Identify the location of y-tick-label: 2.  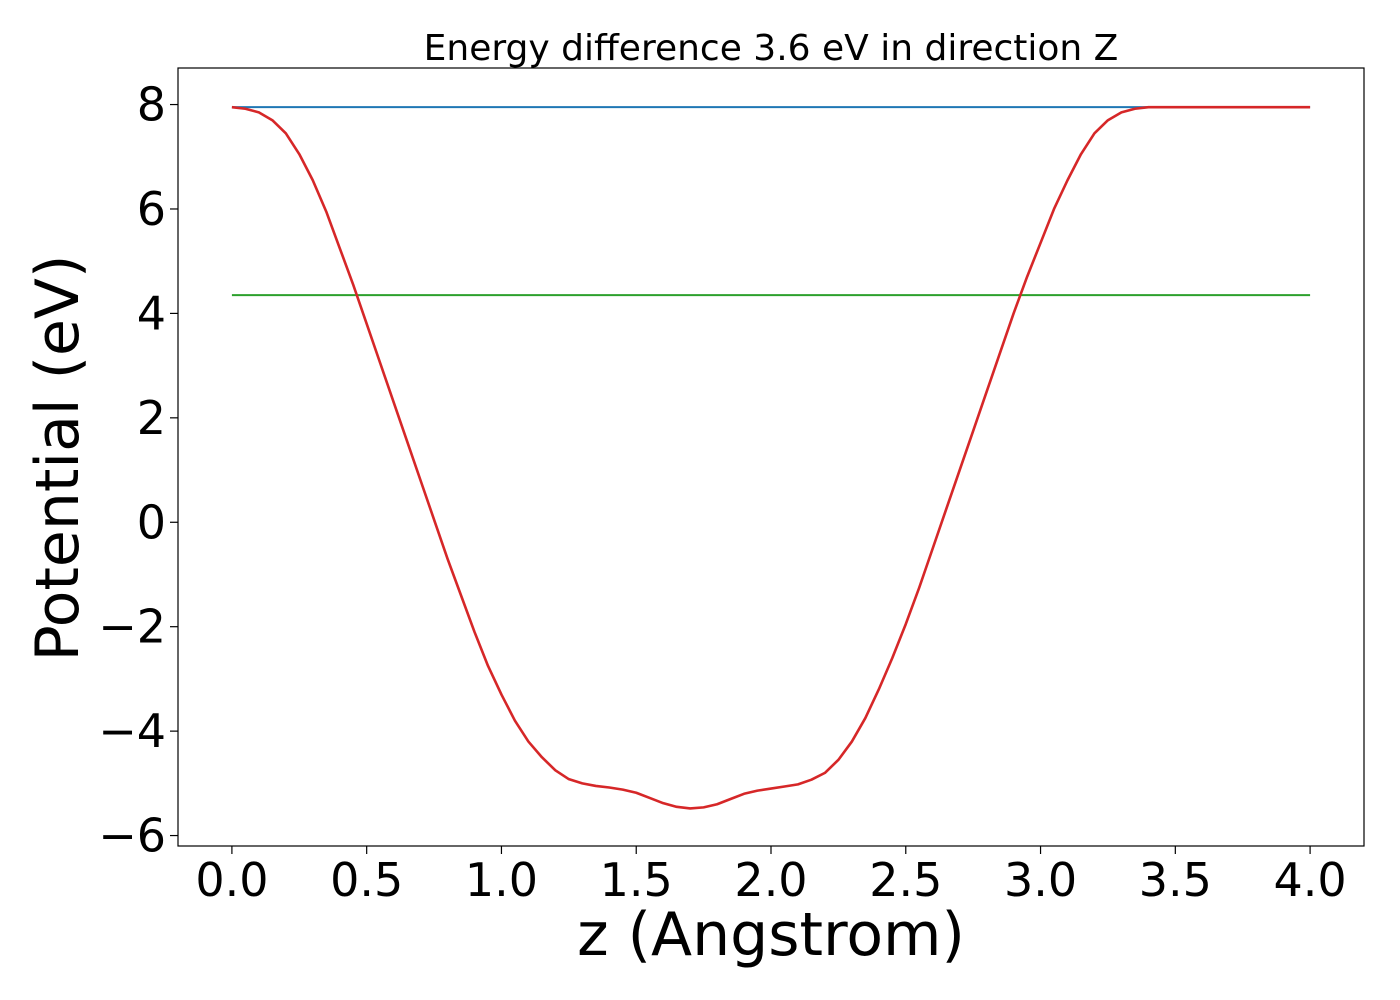
(151, 418).